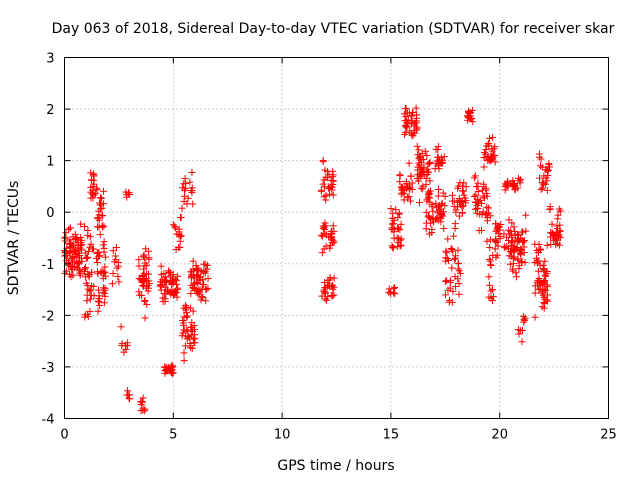 The image size is (640, 480). I want to click on x-tick-label: 15, so click(391, 435).